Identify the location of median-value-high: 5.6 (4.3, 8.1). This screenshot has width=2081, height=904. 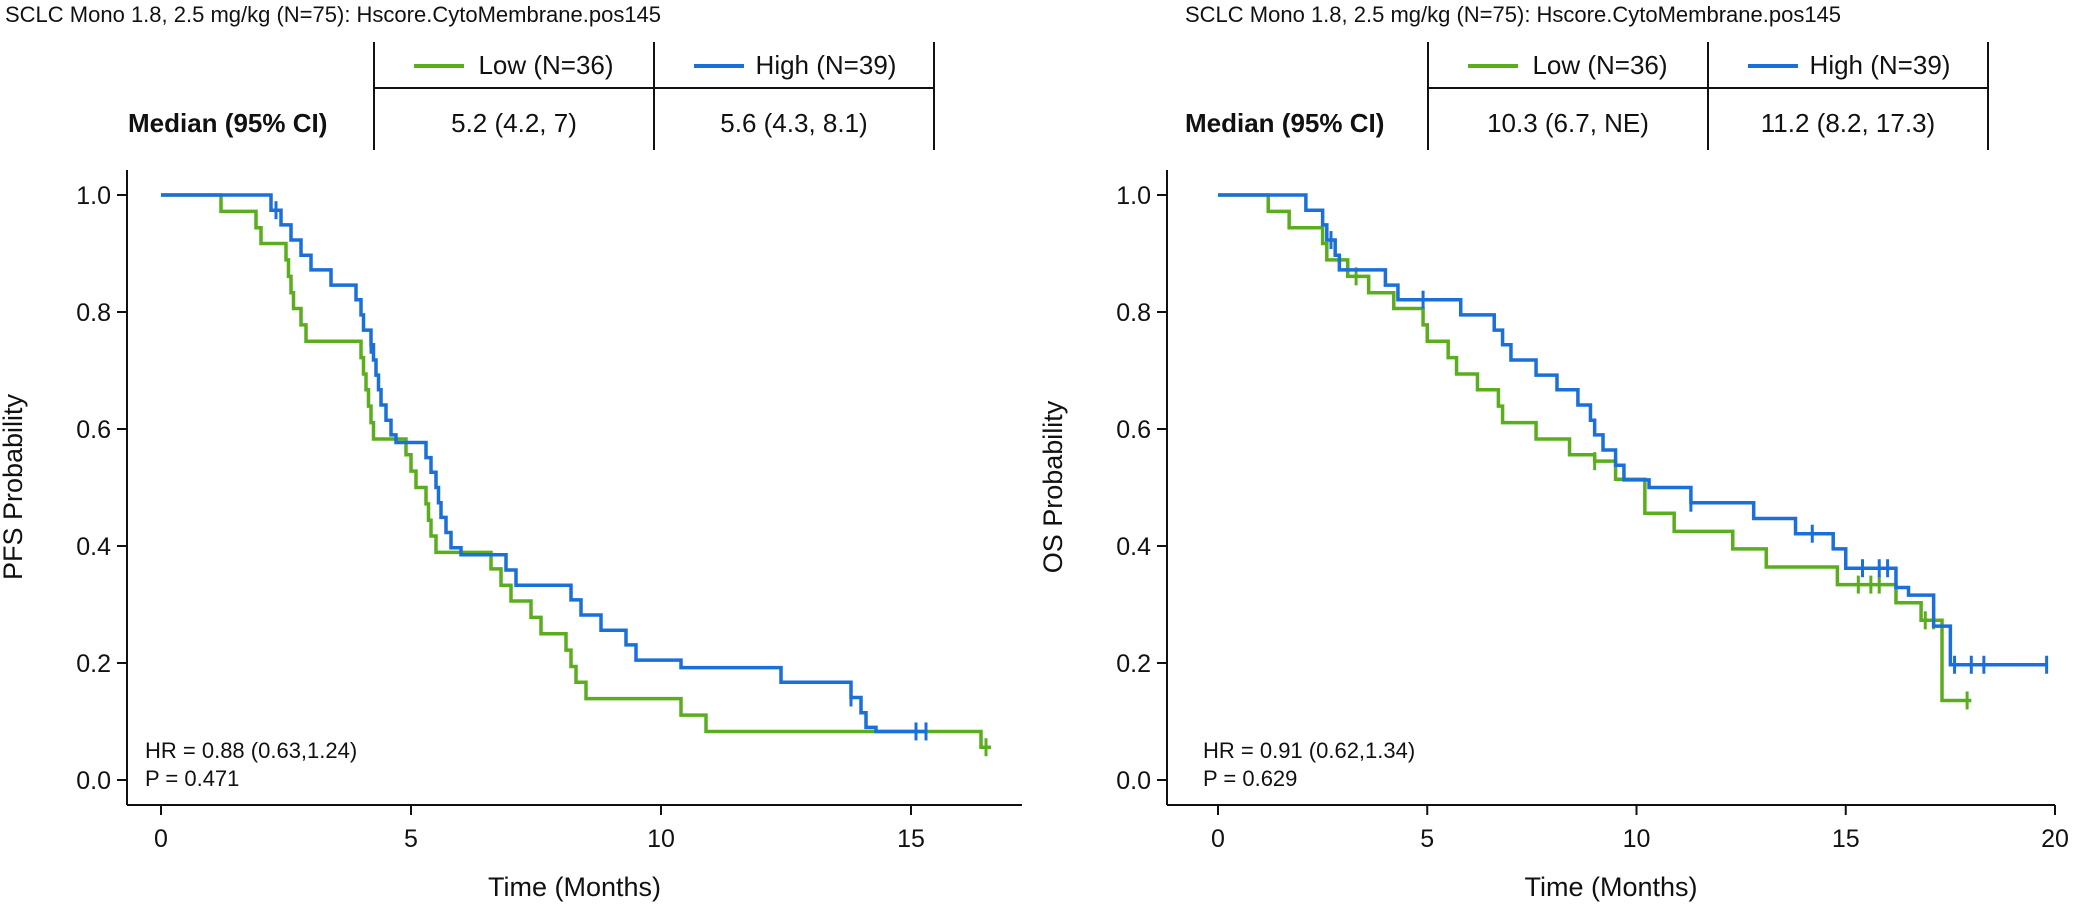
(793, 123).